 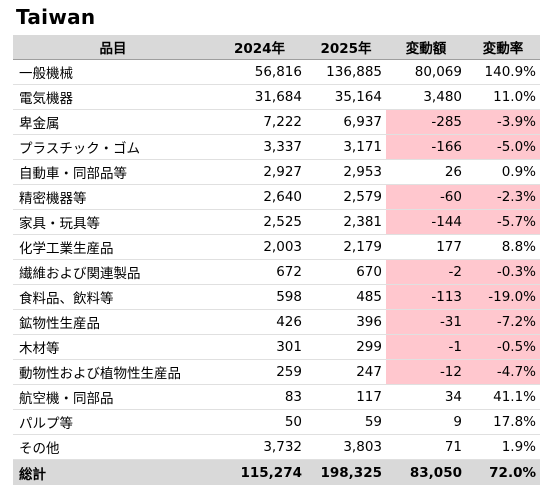 What do you see at coordinates (113, 97) in the screenshot?
I see `item-name: 電気機器` at bounding box center [113, 97].